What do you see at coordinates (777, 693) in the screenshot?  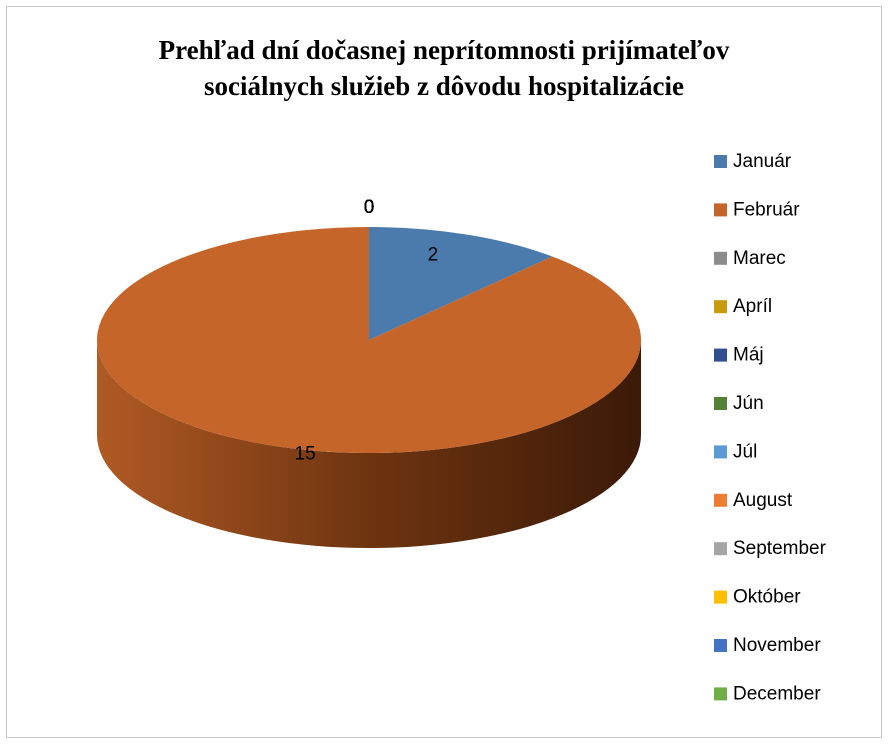 I see `legend-label: December` at bounding box center [777, 693].